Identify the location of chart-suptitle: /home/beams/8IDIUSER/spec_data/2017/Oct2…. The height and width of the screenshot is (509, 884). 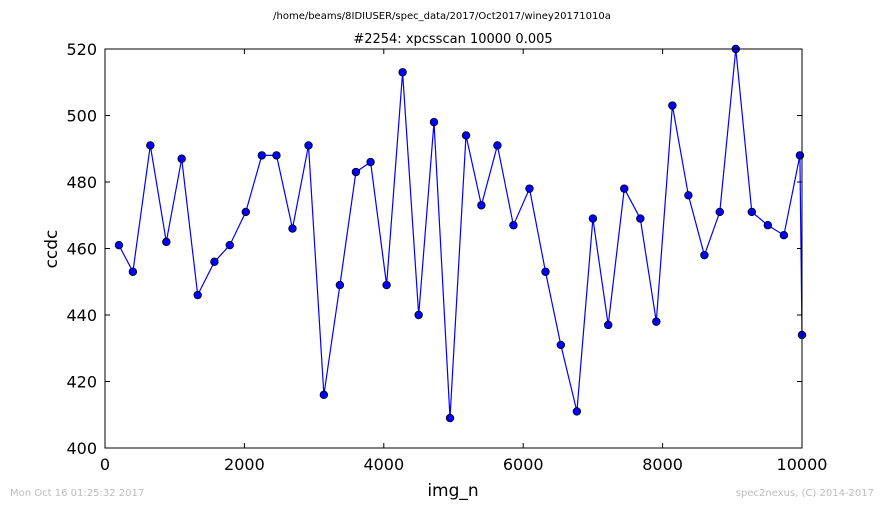
(442, 16).